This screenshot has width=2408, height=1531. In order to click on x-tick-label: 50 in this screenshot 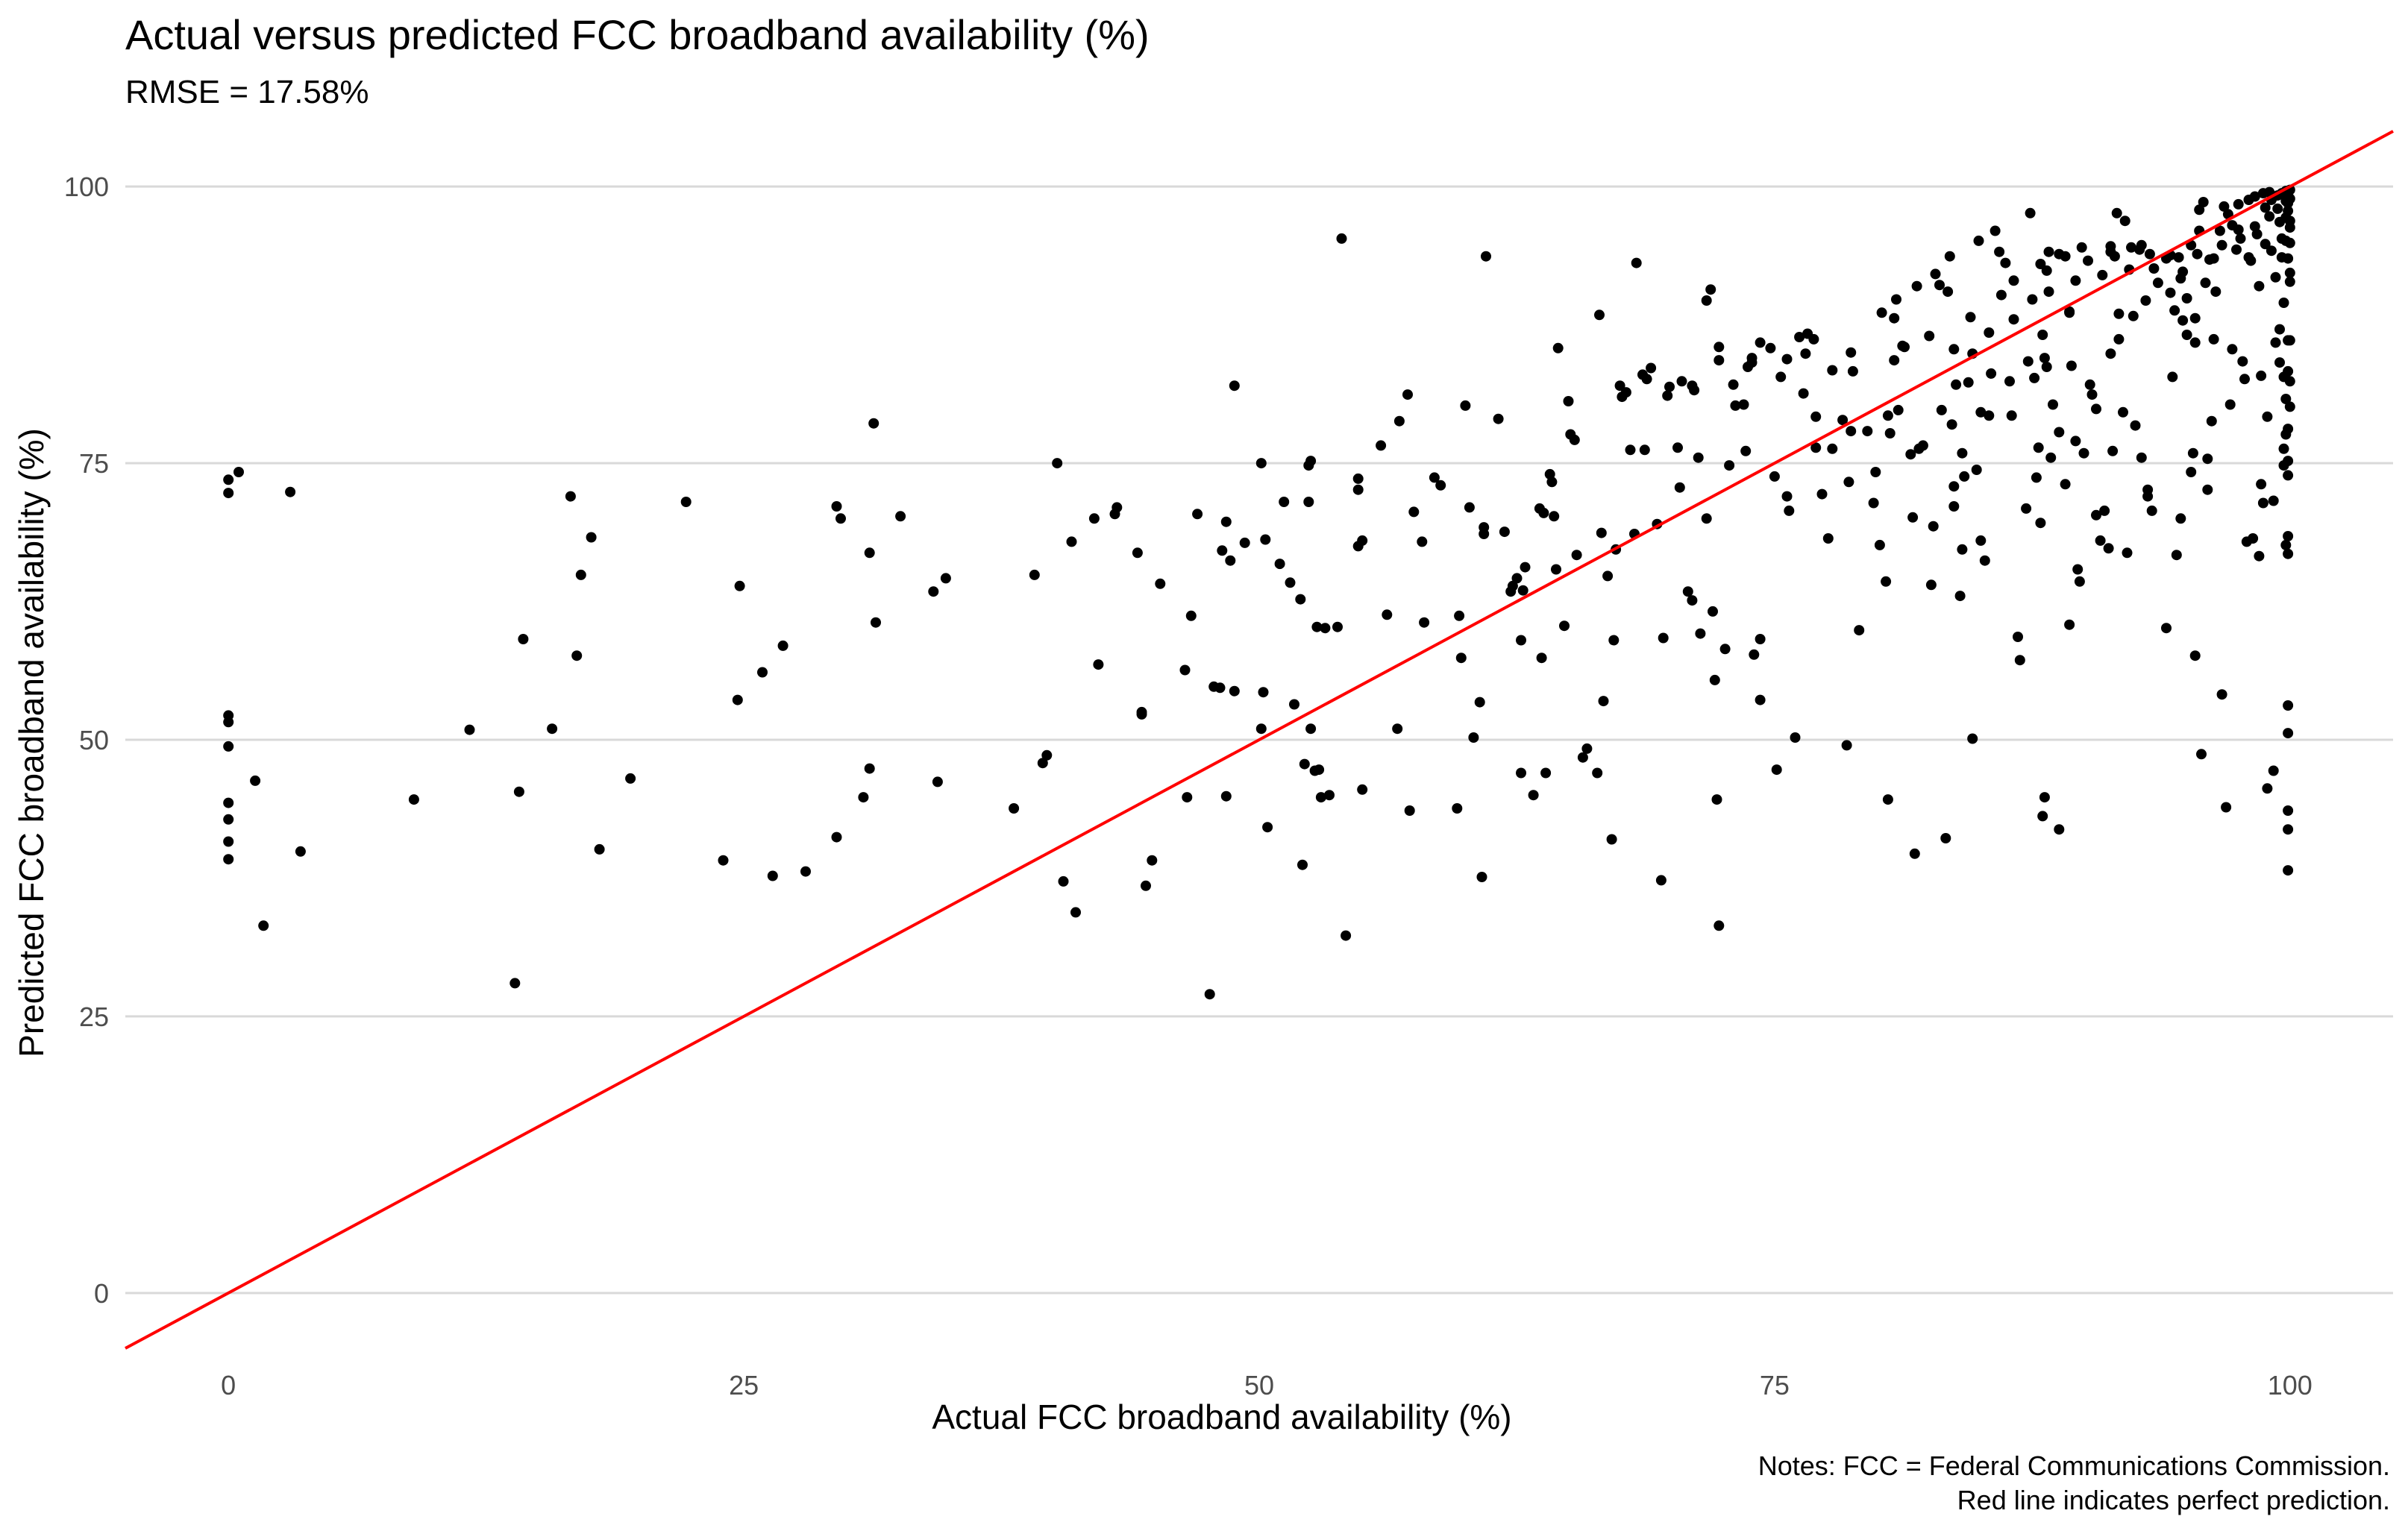, I will do `click(1259, 1385)`.